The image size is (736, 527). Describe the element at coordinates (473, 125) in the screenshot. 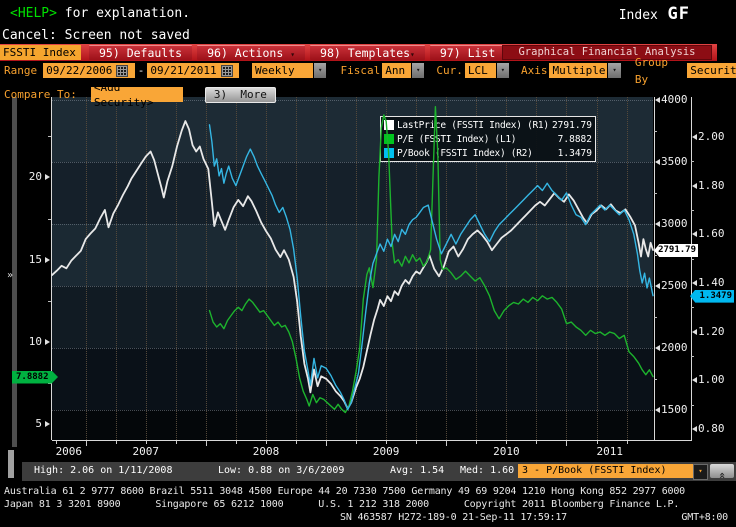

I see `legend-series-name: LastPrice (FSSTI Index) (R1)` at that location.